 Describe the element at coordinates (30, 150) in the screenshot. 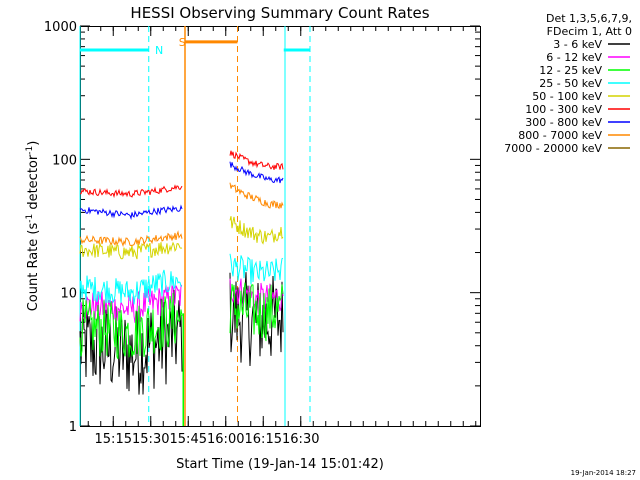

I see `y-axis-label-sup2: -1` at that location.